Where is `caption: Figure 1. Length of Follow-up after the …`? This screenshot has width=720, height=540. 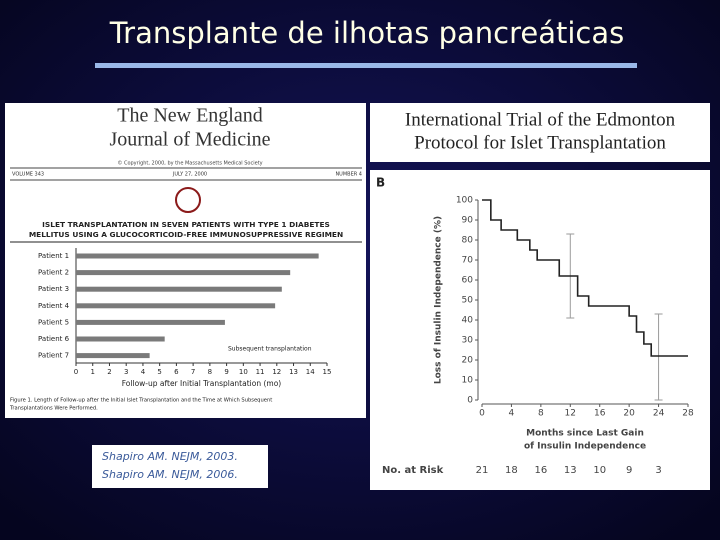
caption: Figure 1. Length of Follow-up after the … is located at coordinates (141, 401).